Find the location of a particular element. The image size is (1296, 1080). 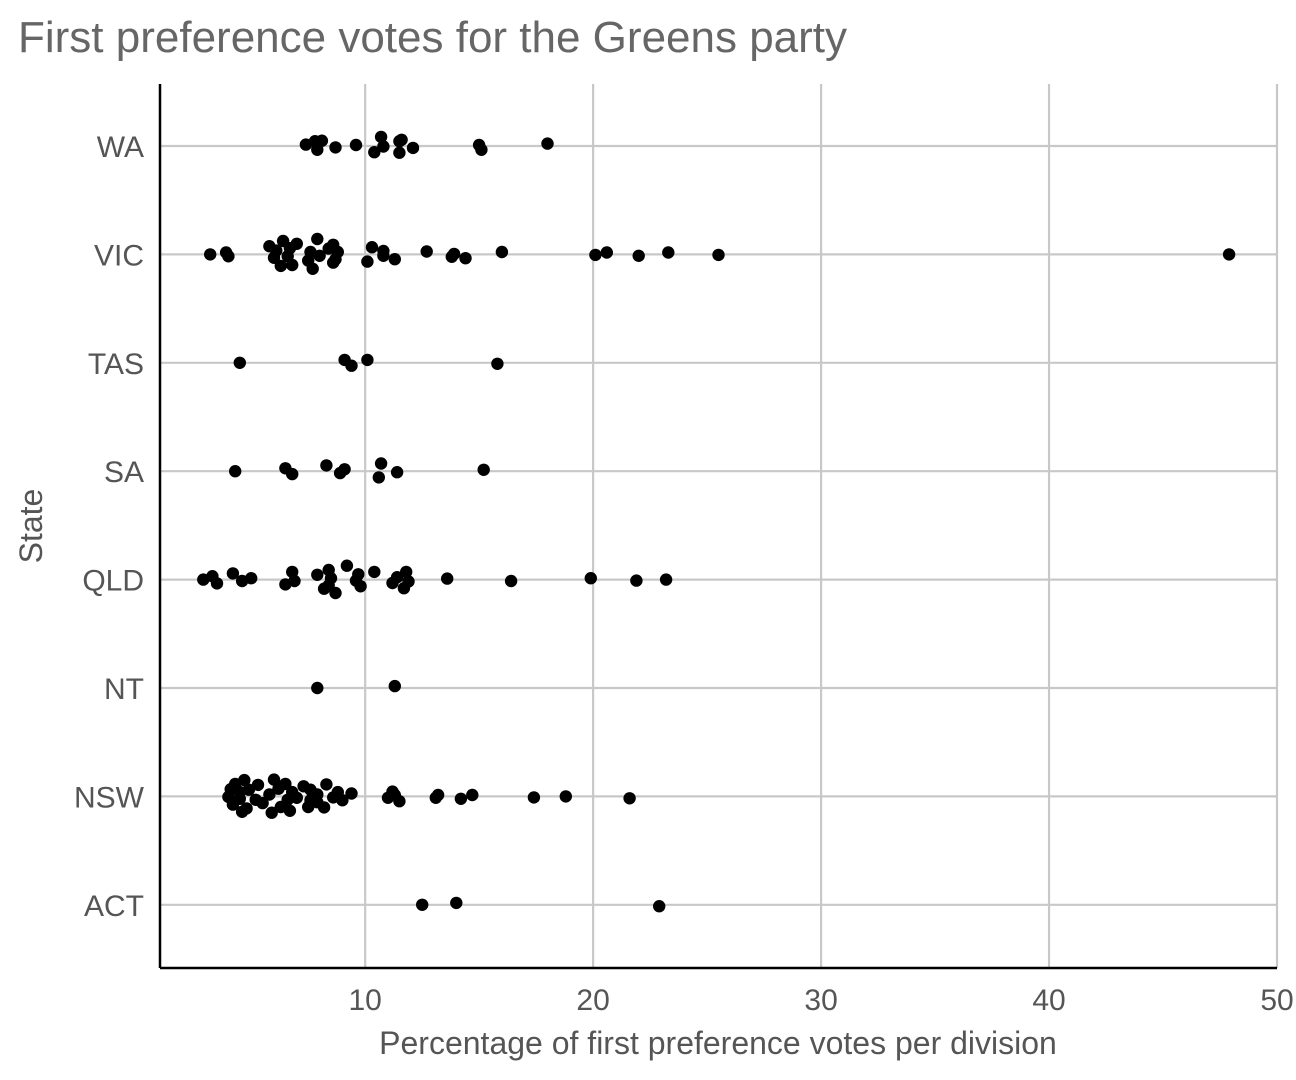

y-tick-label-nt: NT is located at coordinates (124, 689).